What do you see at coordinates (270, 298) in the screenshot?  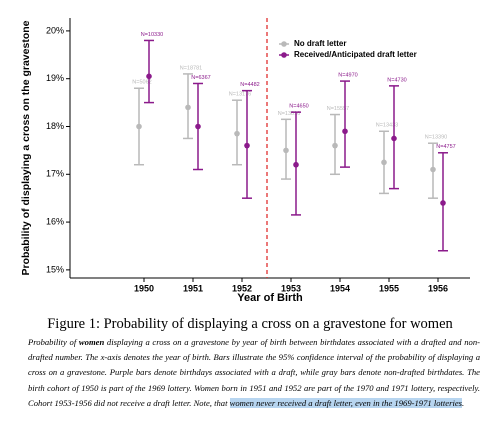 I see `x-axis-label: Year of Birth` at bounding box center [270, 298].